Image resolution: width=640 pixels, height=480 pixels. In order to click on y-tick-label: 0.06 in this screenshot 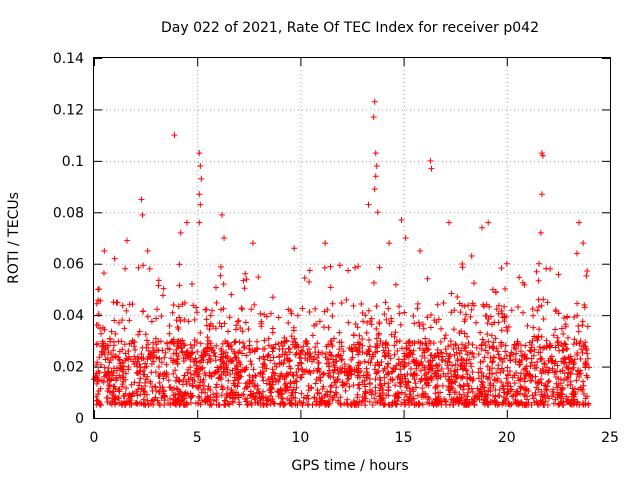, I will do `click(68, 265)`.